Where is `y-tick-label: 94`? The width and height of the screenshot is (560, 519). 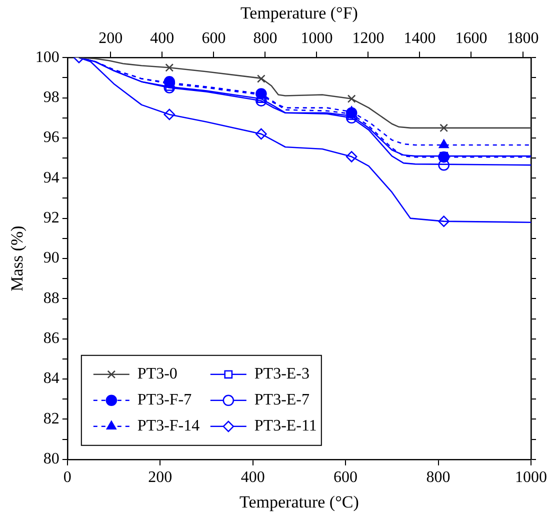
y-tick-label: 94 is located at coordinates (51, 177).